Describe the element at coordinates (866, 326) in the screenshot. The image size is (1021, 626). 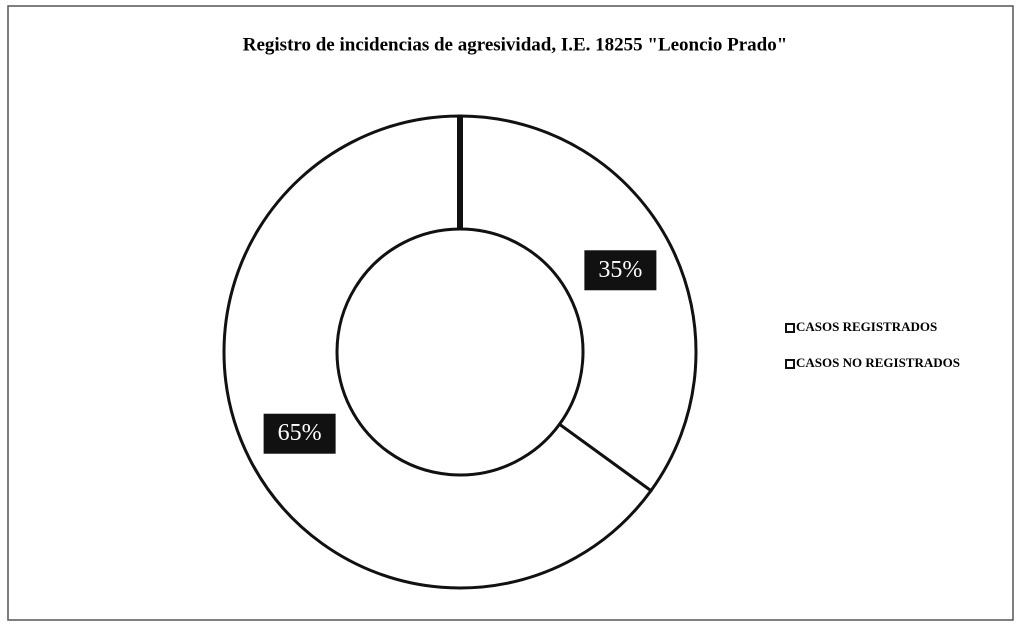
I see `legend-label: CASOS REGISTRADOS` at that location.